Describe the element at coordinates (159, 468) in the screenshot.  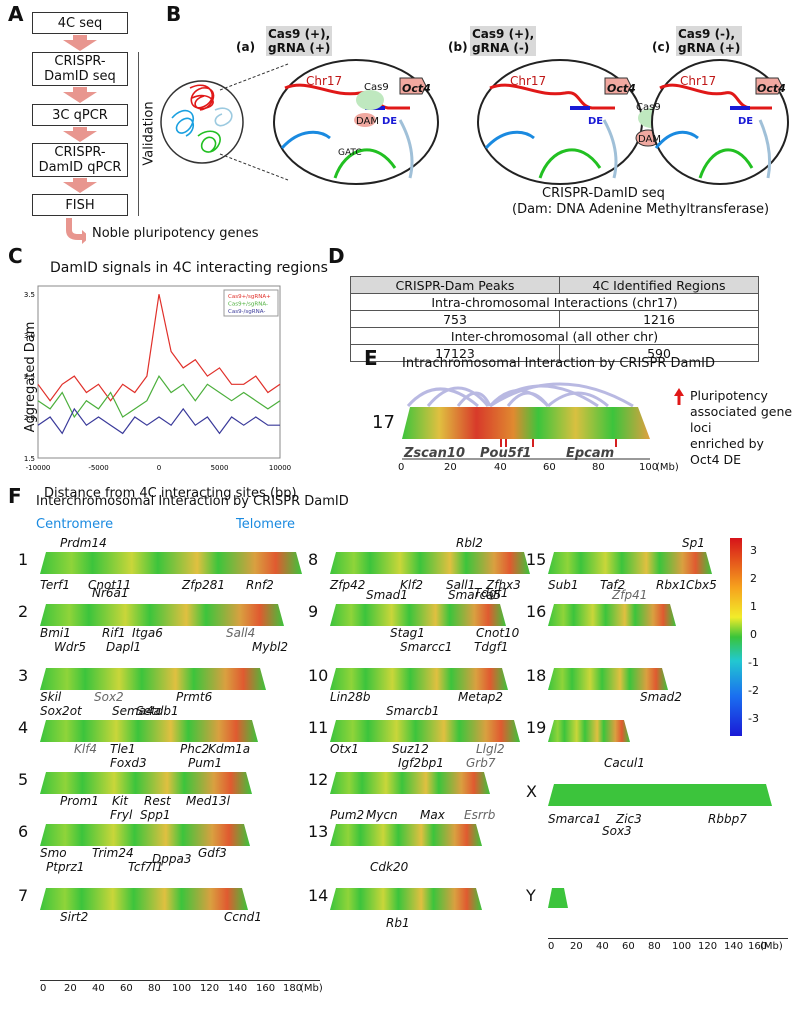
I see `x-tick-label: 0` at that location.